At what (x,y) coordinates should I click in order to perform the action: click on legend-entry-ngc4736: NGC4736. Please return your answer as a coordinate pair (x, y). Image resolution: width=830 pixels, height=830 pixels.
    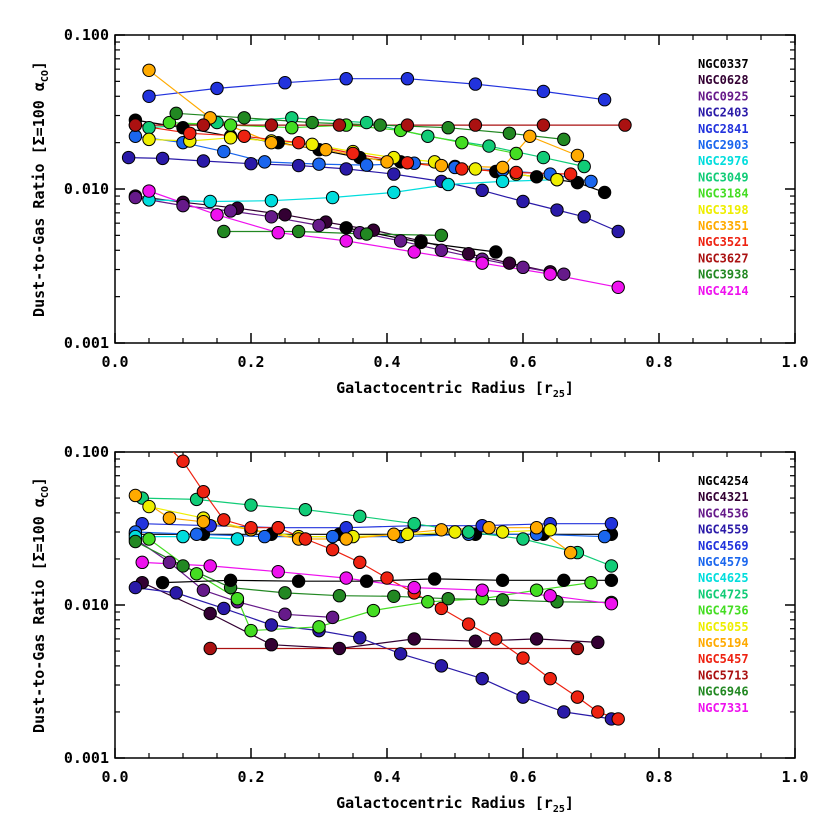
    Looking at the image, I should click on (723, 611).